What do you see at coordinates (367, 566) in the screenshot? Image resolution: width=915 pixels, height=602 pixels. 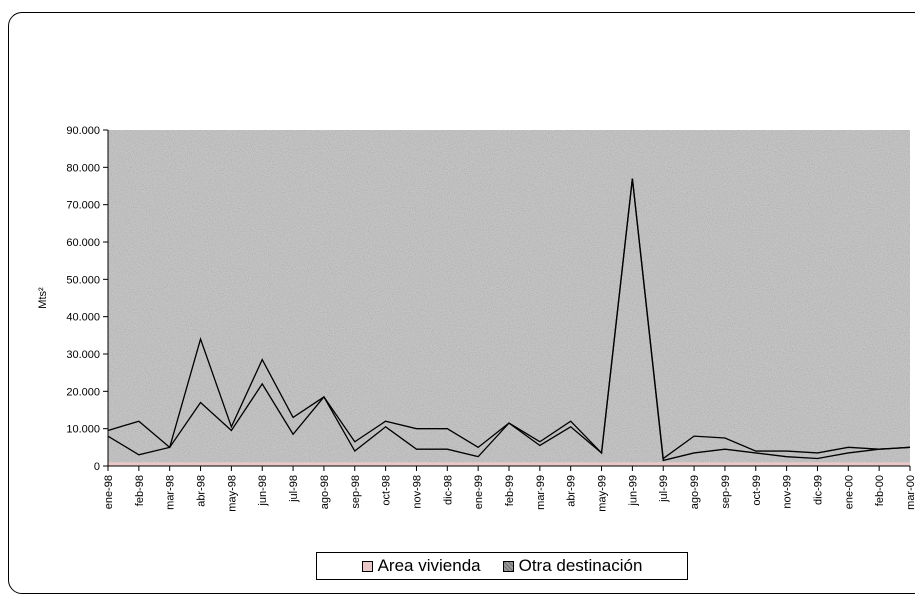 I see `legend-swatch-vivienda` at bounding box center [367, 566].